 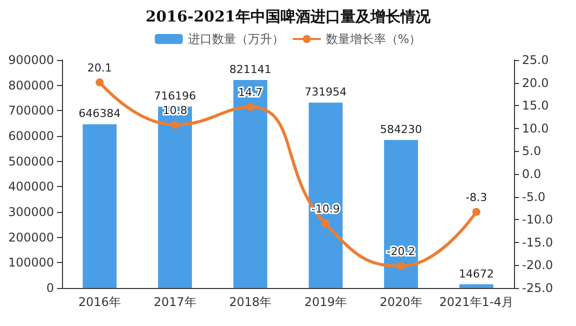 I want to click on data-label: 716196, so click(x=175, y=96).